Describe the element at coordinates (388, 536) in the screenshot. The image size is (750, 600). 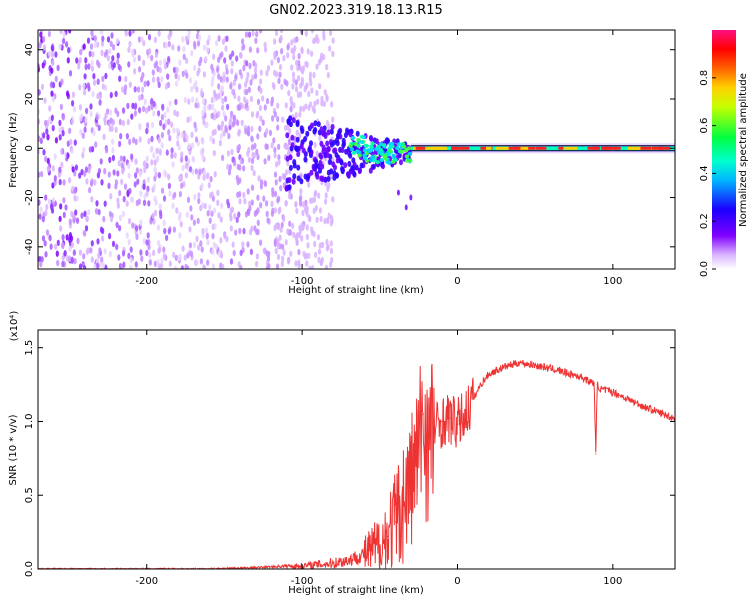
I see `snr-data-point` at that location.